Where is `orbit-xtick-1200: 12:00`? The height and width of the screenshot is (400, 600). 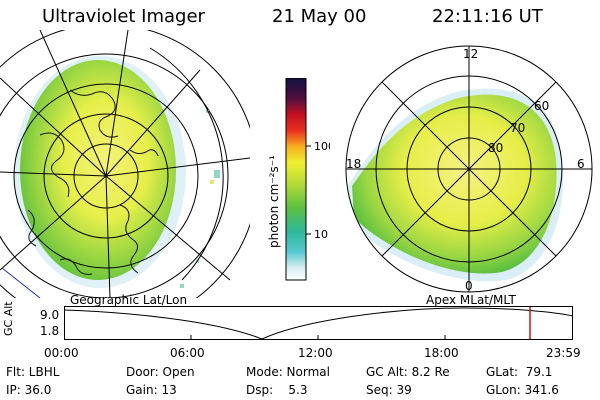 orbit-xtick-1200: 12:00 is located at coordinates (315, 353).